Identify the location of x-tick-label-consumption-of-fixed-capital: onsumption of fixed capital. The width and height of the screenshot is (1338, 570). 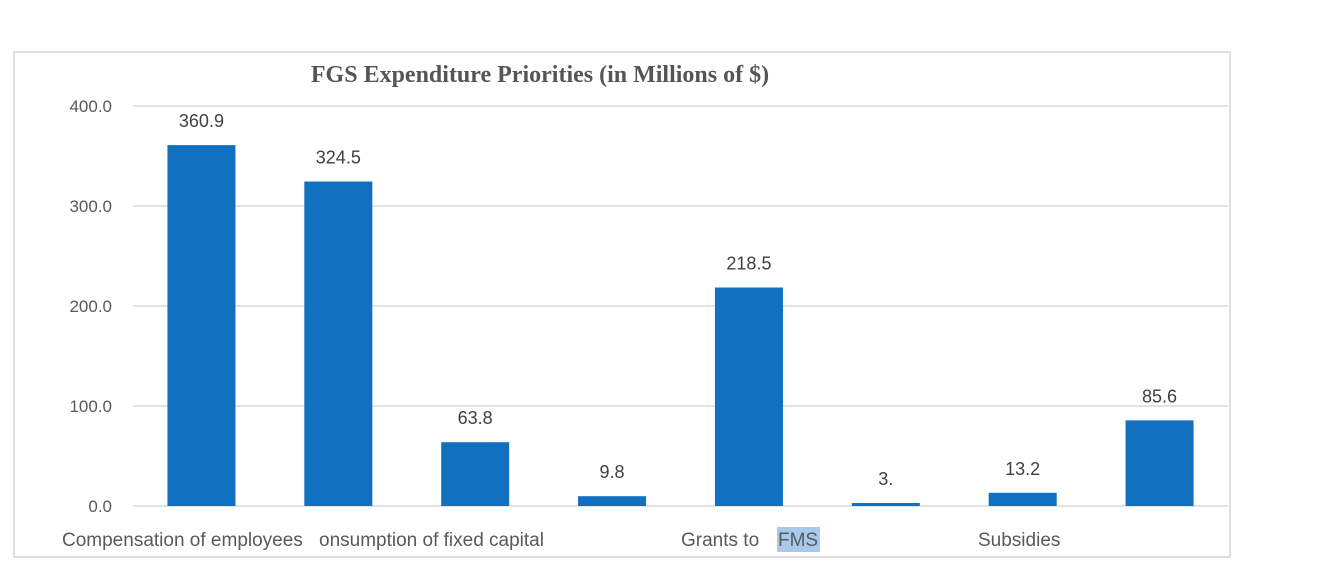
(431, 540).